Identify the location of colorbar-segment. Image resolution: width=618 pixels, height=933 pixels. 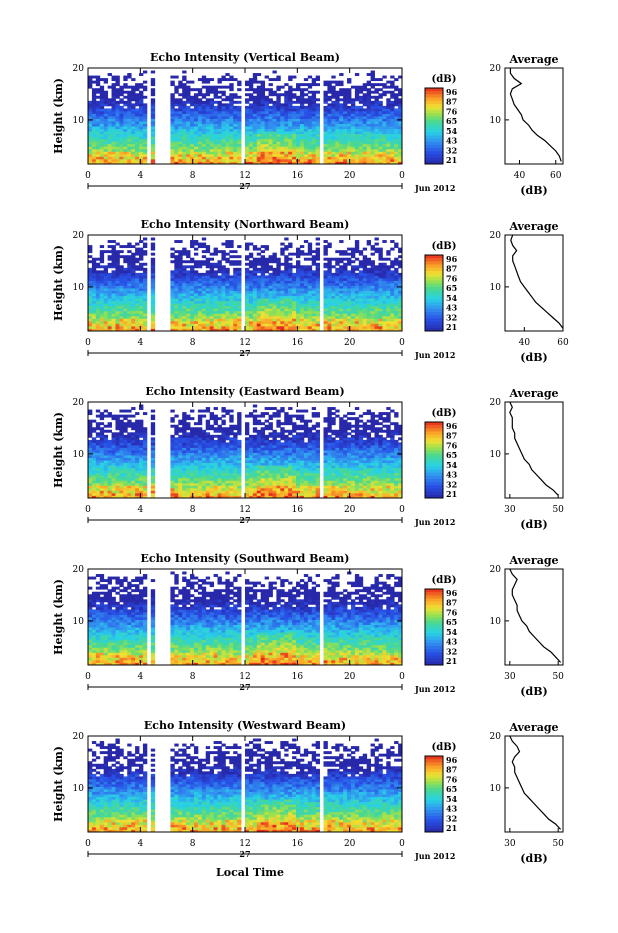
(434, 295).